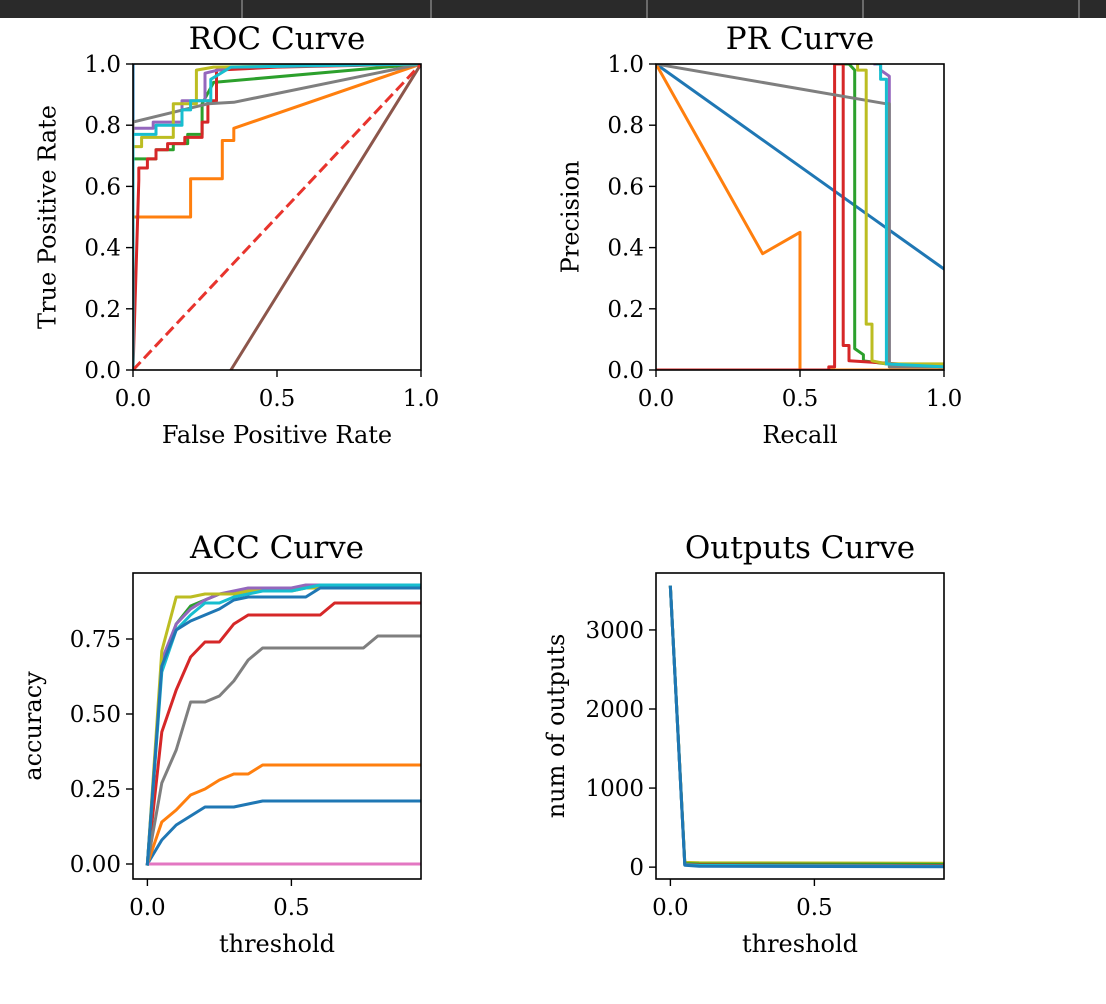  What do you see at coordinates (625, 187) in the screenshot?
I see `pr-y-tick-label: 0.6` at bounding box center [625, 187].